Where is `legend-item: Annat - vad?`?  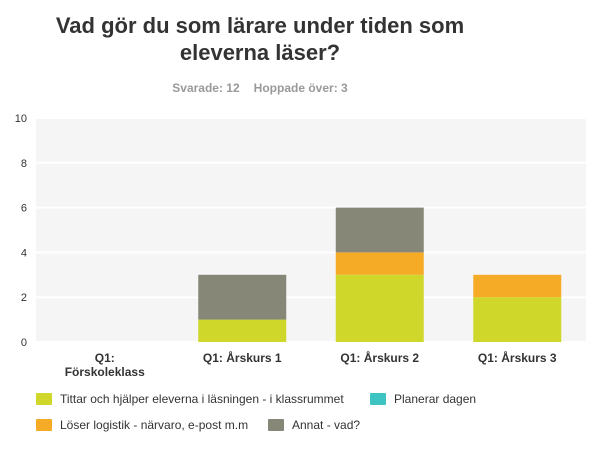
legend-item: Annat - vad? is located at coordinates (314, 425).